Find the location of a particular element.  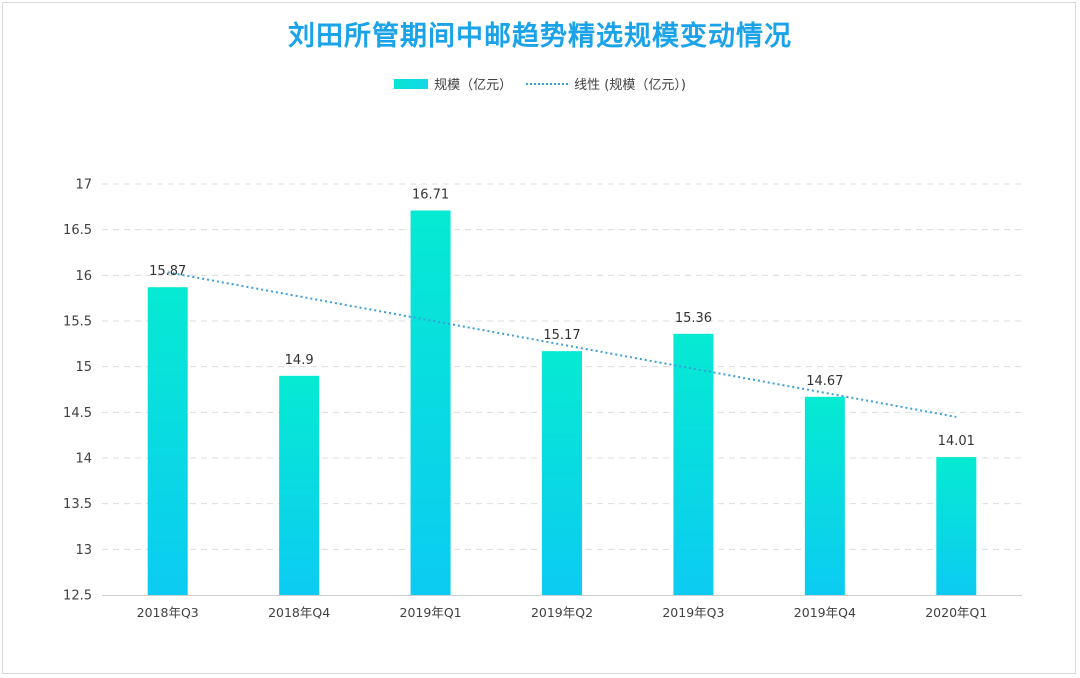

y-axis: 12.5 13 13.5 14 14.5 15 15.5 16 16.5 17 is located at coordinates (77, 391).